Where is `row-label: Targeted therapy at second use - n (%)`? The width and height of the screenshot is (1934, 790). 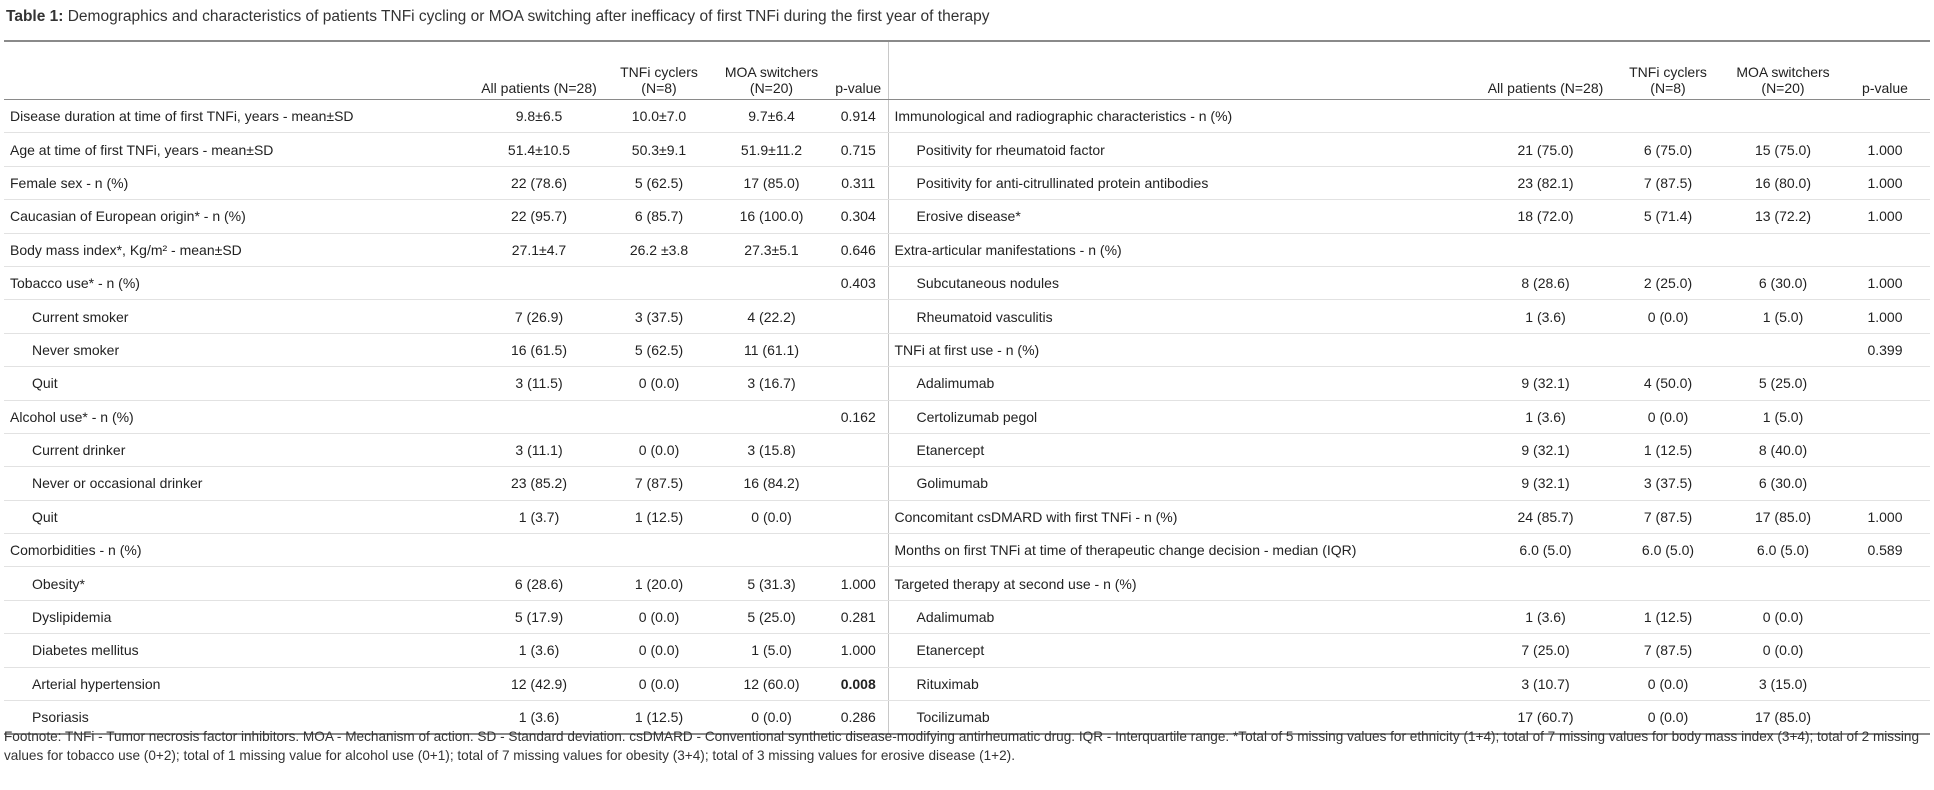 row-label: Targeted therapy at second use - n (%) is located at coordinates (1184, 583).